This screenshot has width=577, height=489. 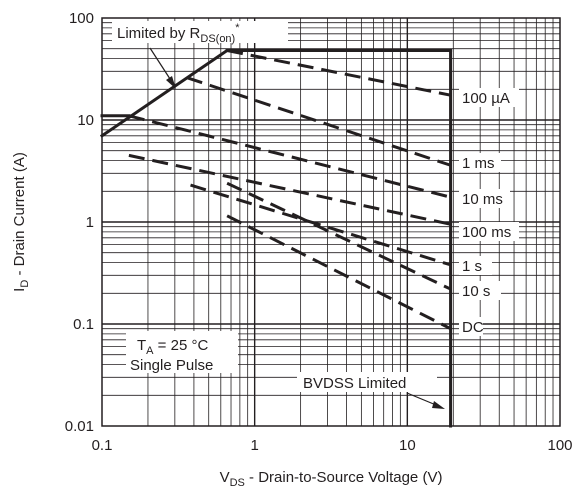 I want to click on series-label-box-1-s, so click(x=475, y=265).